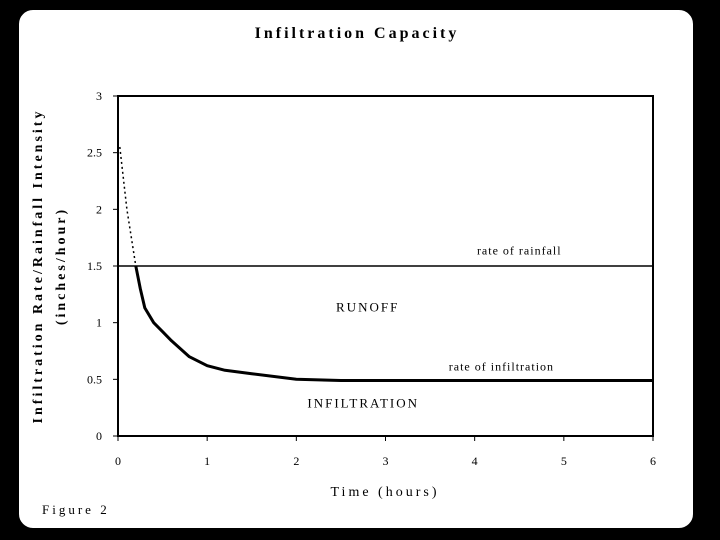 This screenshot has width=720, height=540. Describe the element at coordinates (367, 306) in the screenshot. I see `annotation-label: RUNOFF` at that location.